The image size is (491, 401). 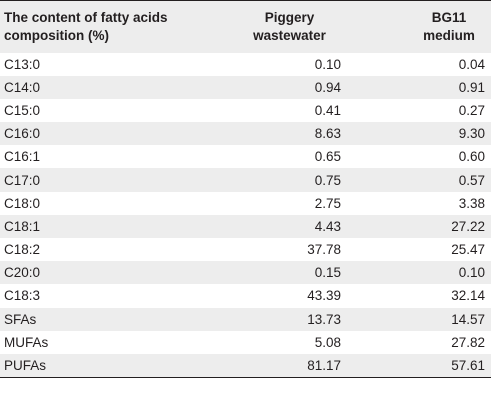 What do you see at coordinates (327, 180) in the screenshot?
I see `piggery-value: 0.75` at bounding box center [327, 180].